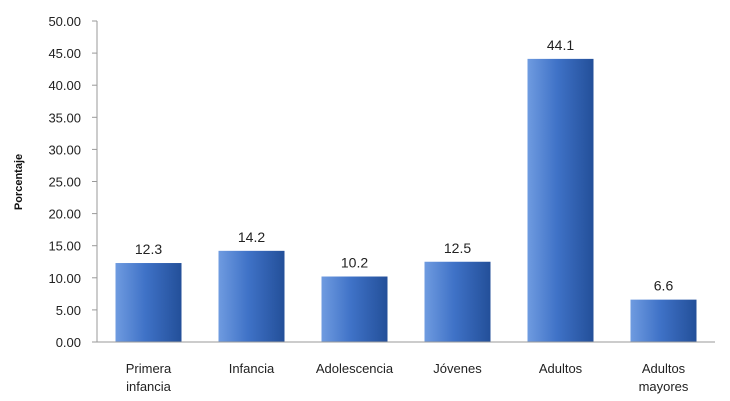 The height and width of the screenshot is (401, 730). I want to click on y-tick-label: 30.00, so click(64, 149).